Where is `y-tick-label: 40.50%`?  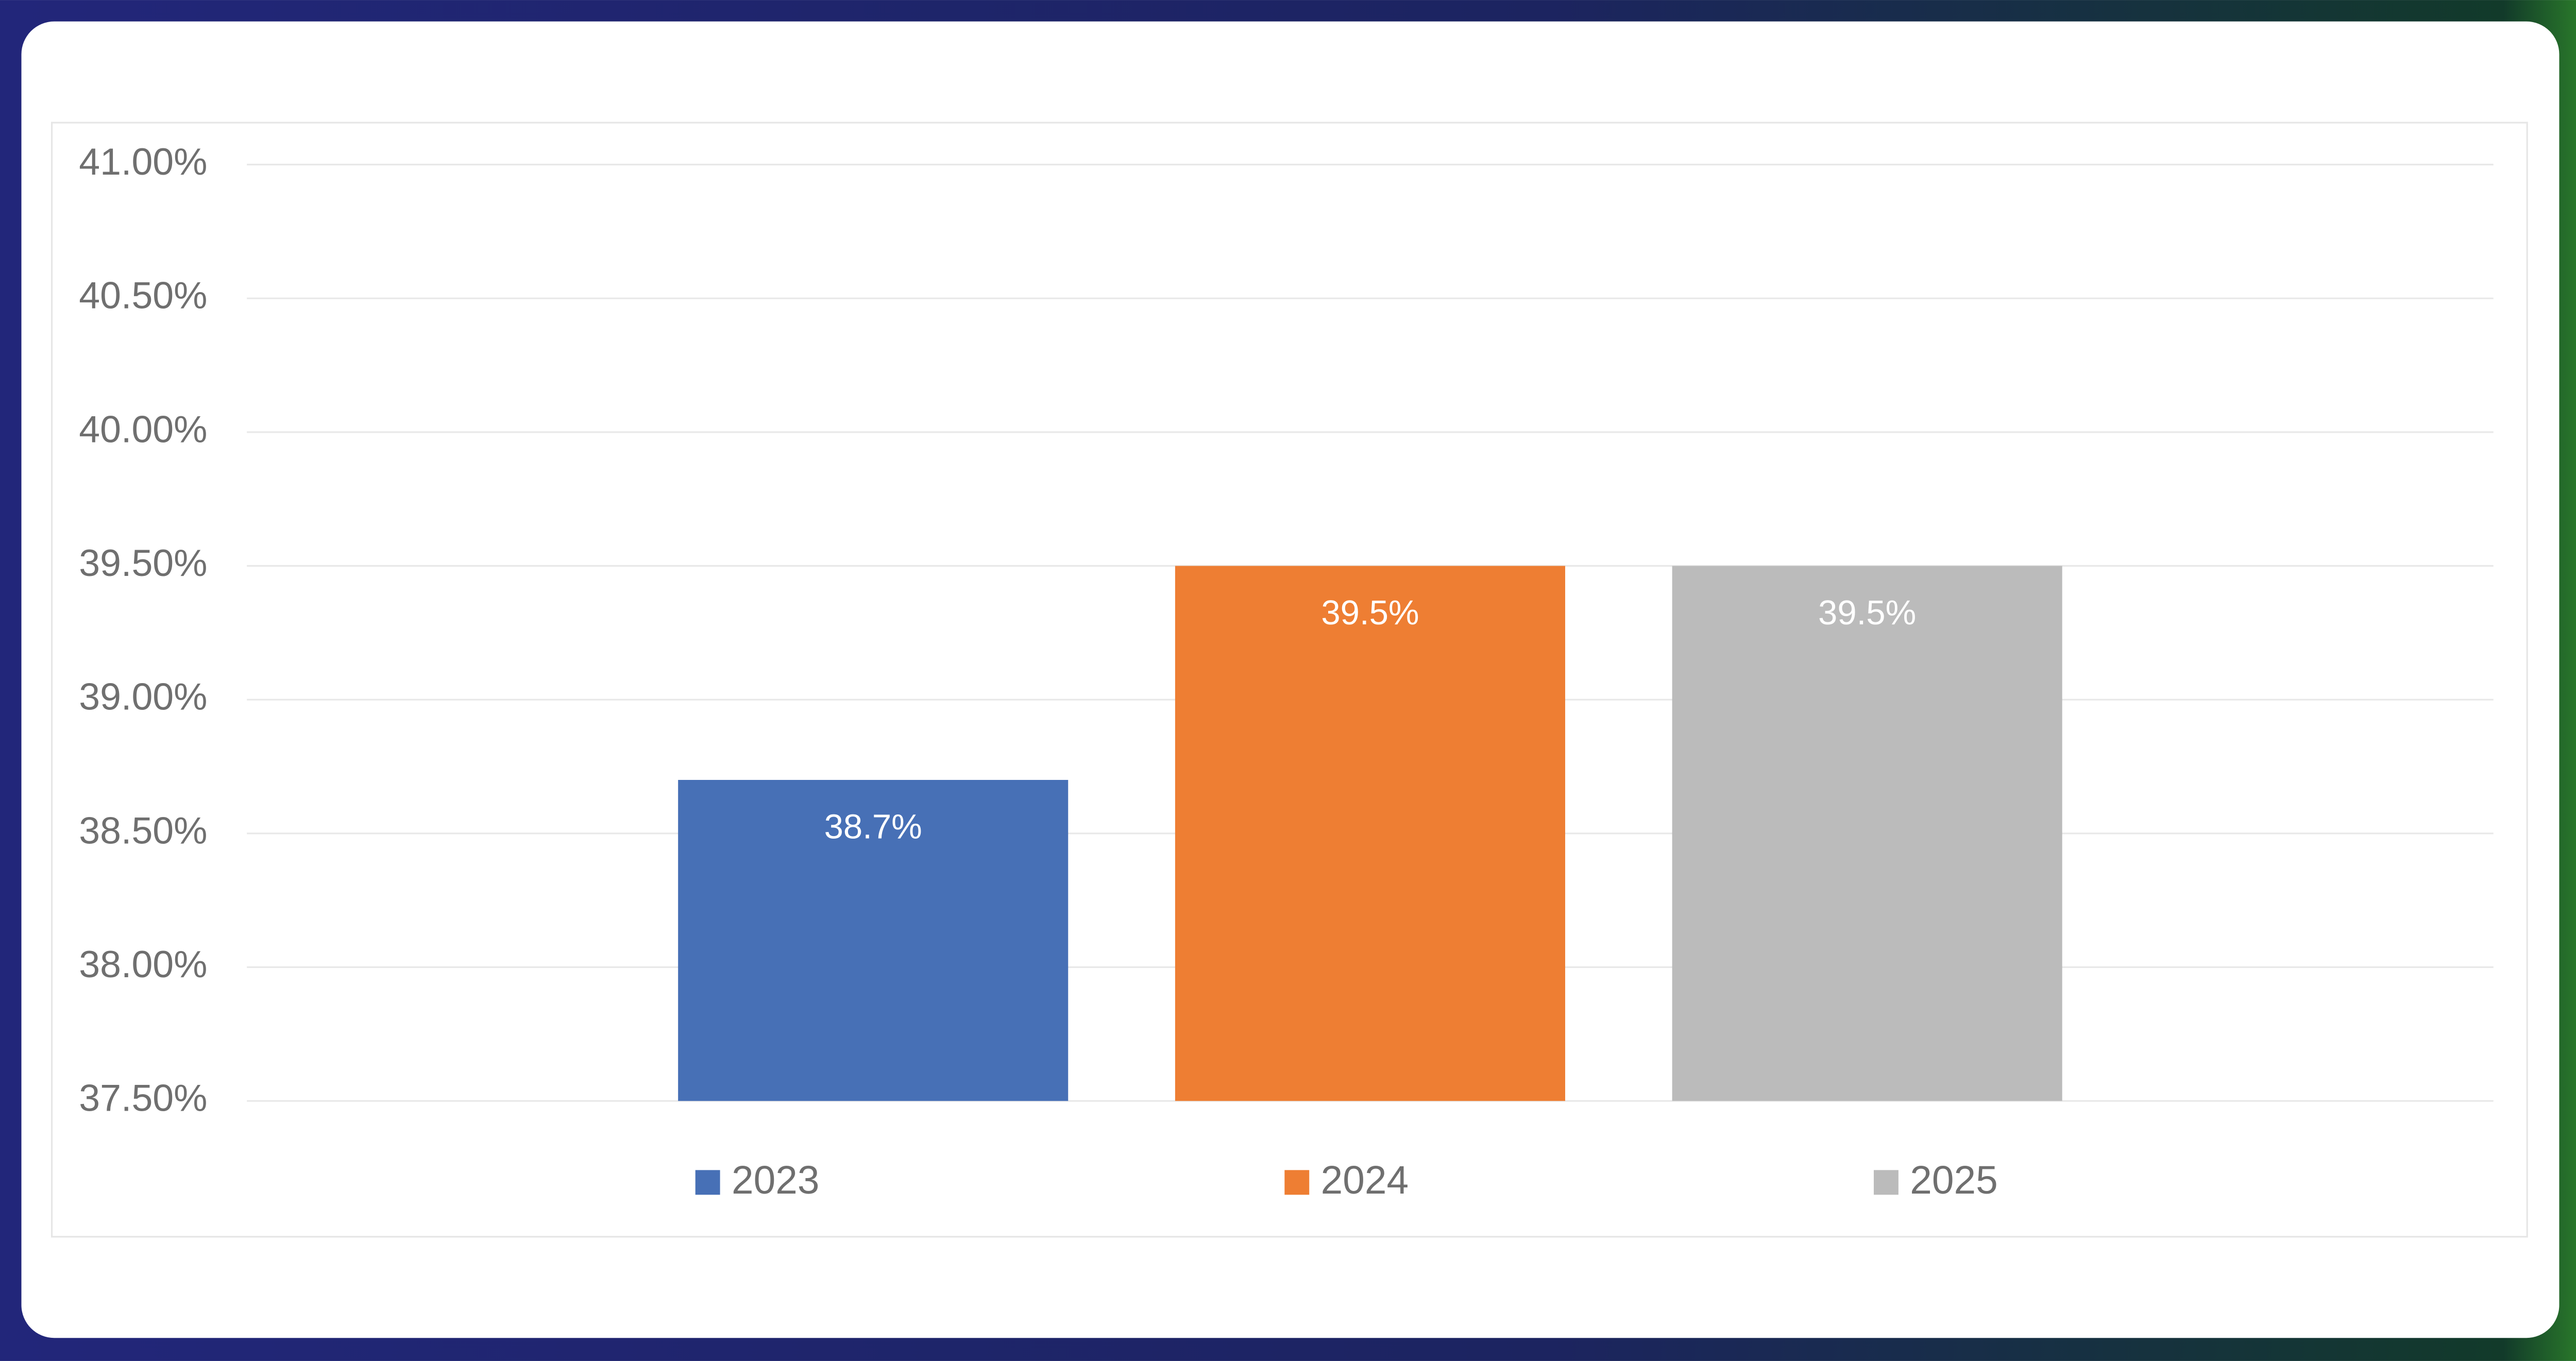 y-tick-label: 40.50% is located at coordinates (143, 295).